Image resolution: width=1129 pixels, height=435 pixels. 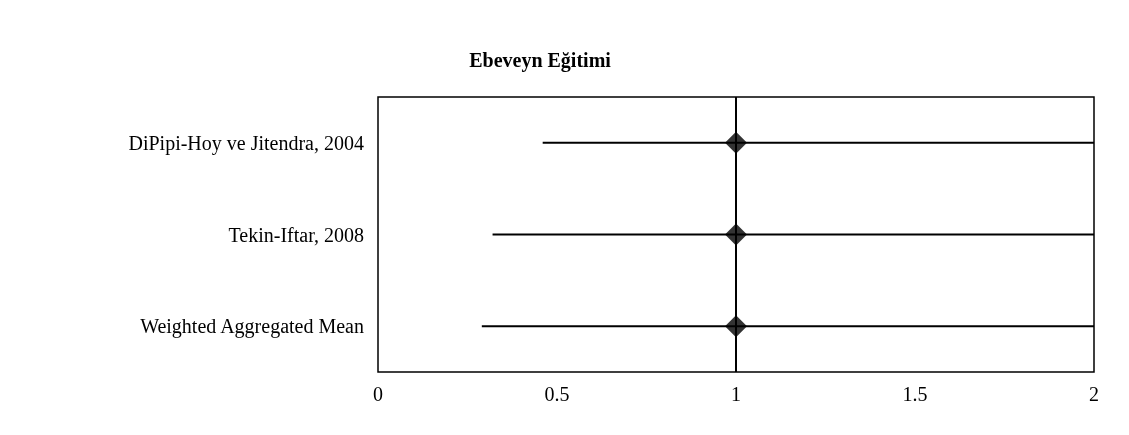 What do you see at coordinates (557, 394) in the screenshot?
I see `x-tick-label: 0.5` at bounding box center [557, 394].